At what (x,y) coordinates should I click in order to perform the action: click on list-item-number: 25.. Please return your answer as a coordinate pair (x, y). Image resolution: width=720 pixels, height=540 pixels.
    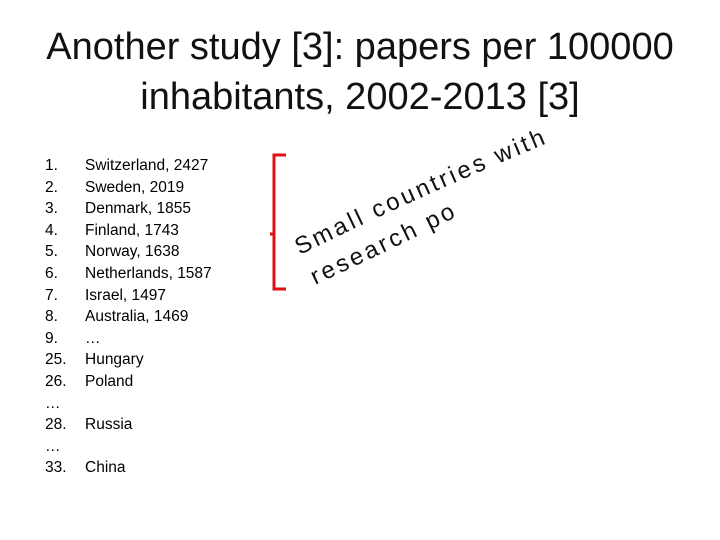
    Looking at the image, I should click on (56, 360).